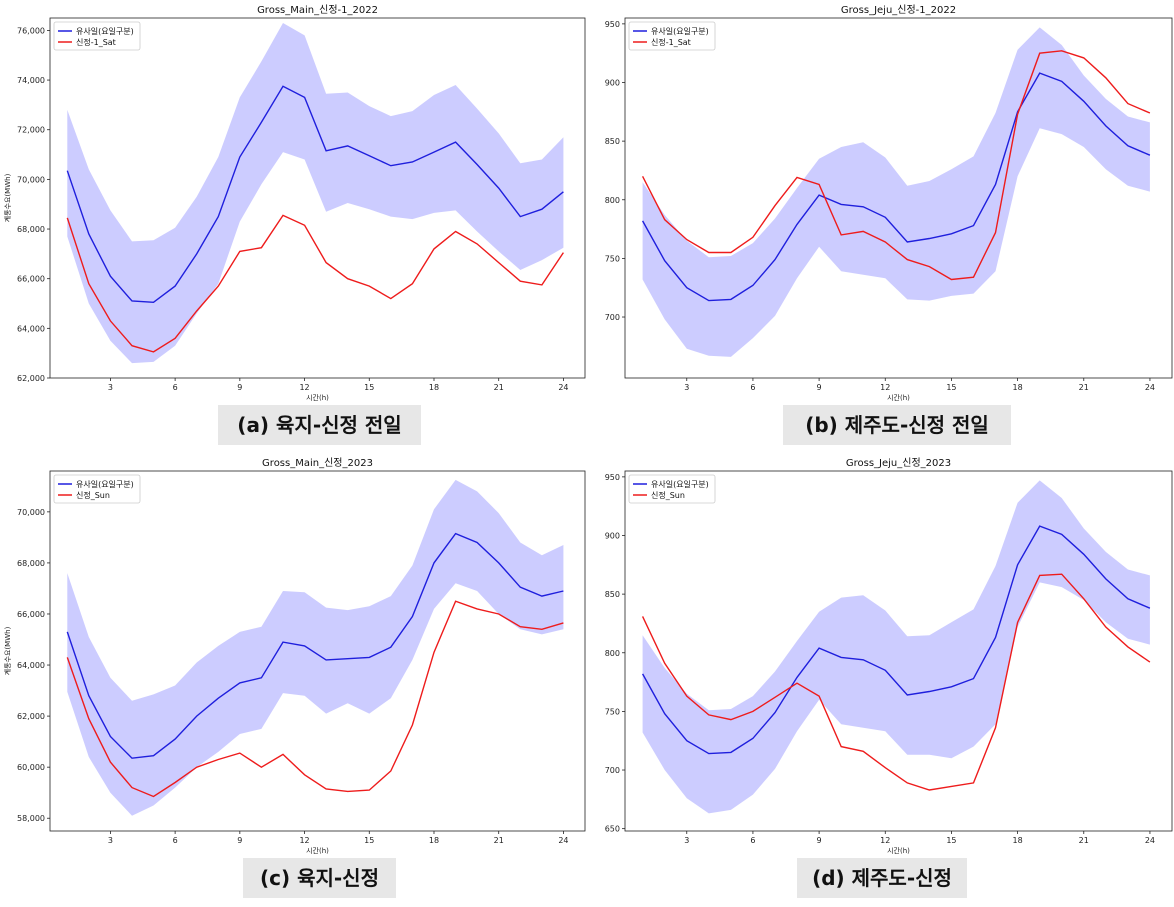  I want to click on chart-title: Gross_Main_신정-1_2022, so click(317, 10).